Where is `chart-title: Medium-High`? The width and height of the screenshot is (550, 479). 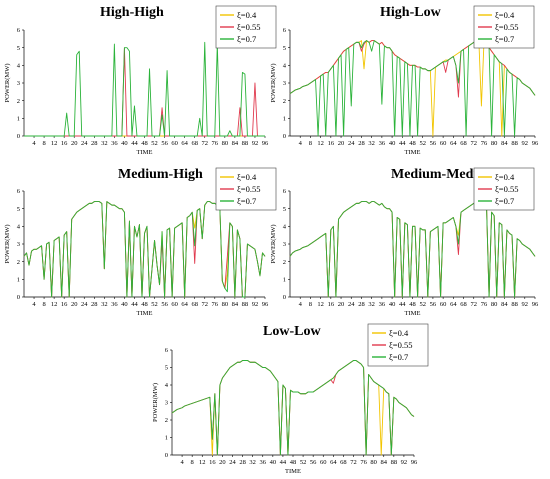 chart-title: Medium-High is located at coordinates (160, 174).